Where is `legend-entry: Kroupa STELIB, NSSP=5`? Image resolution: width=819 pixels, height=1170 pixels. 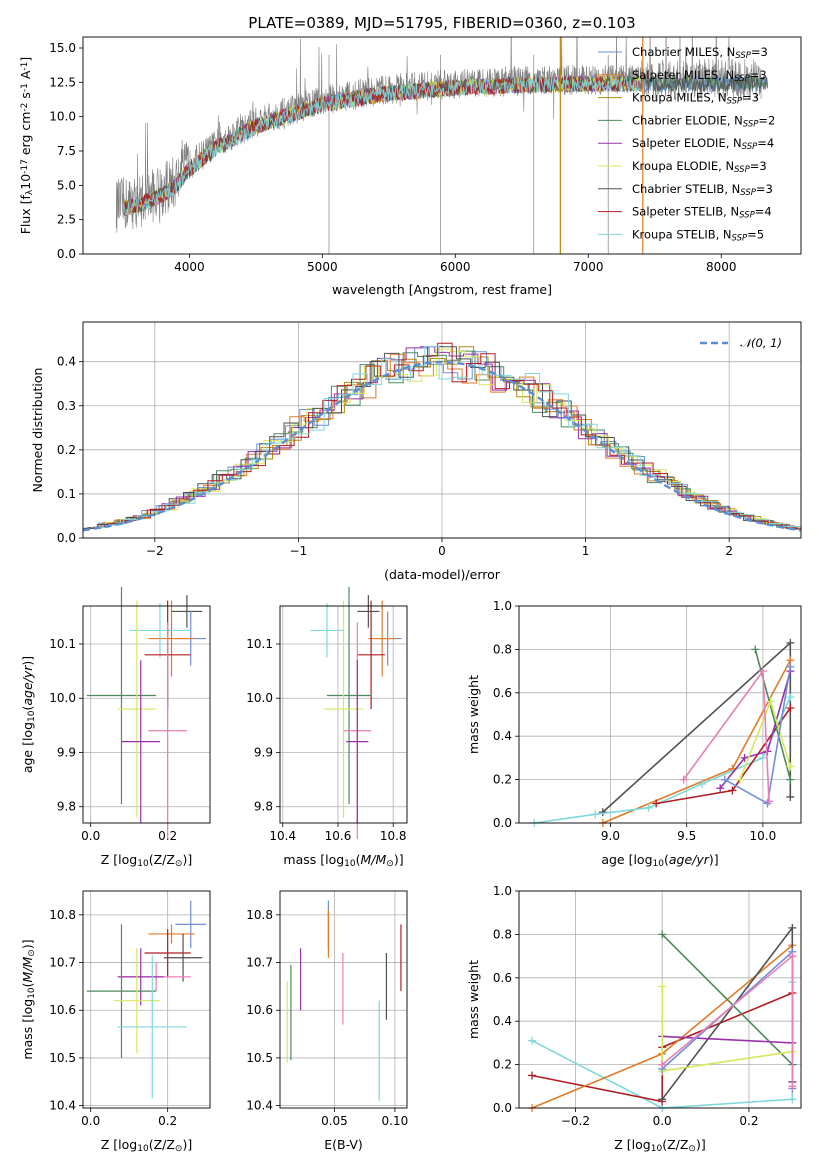
legend-entry: Kroupa STELIB, NSSP=5 is located at coordinates (698, 235).